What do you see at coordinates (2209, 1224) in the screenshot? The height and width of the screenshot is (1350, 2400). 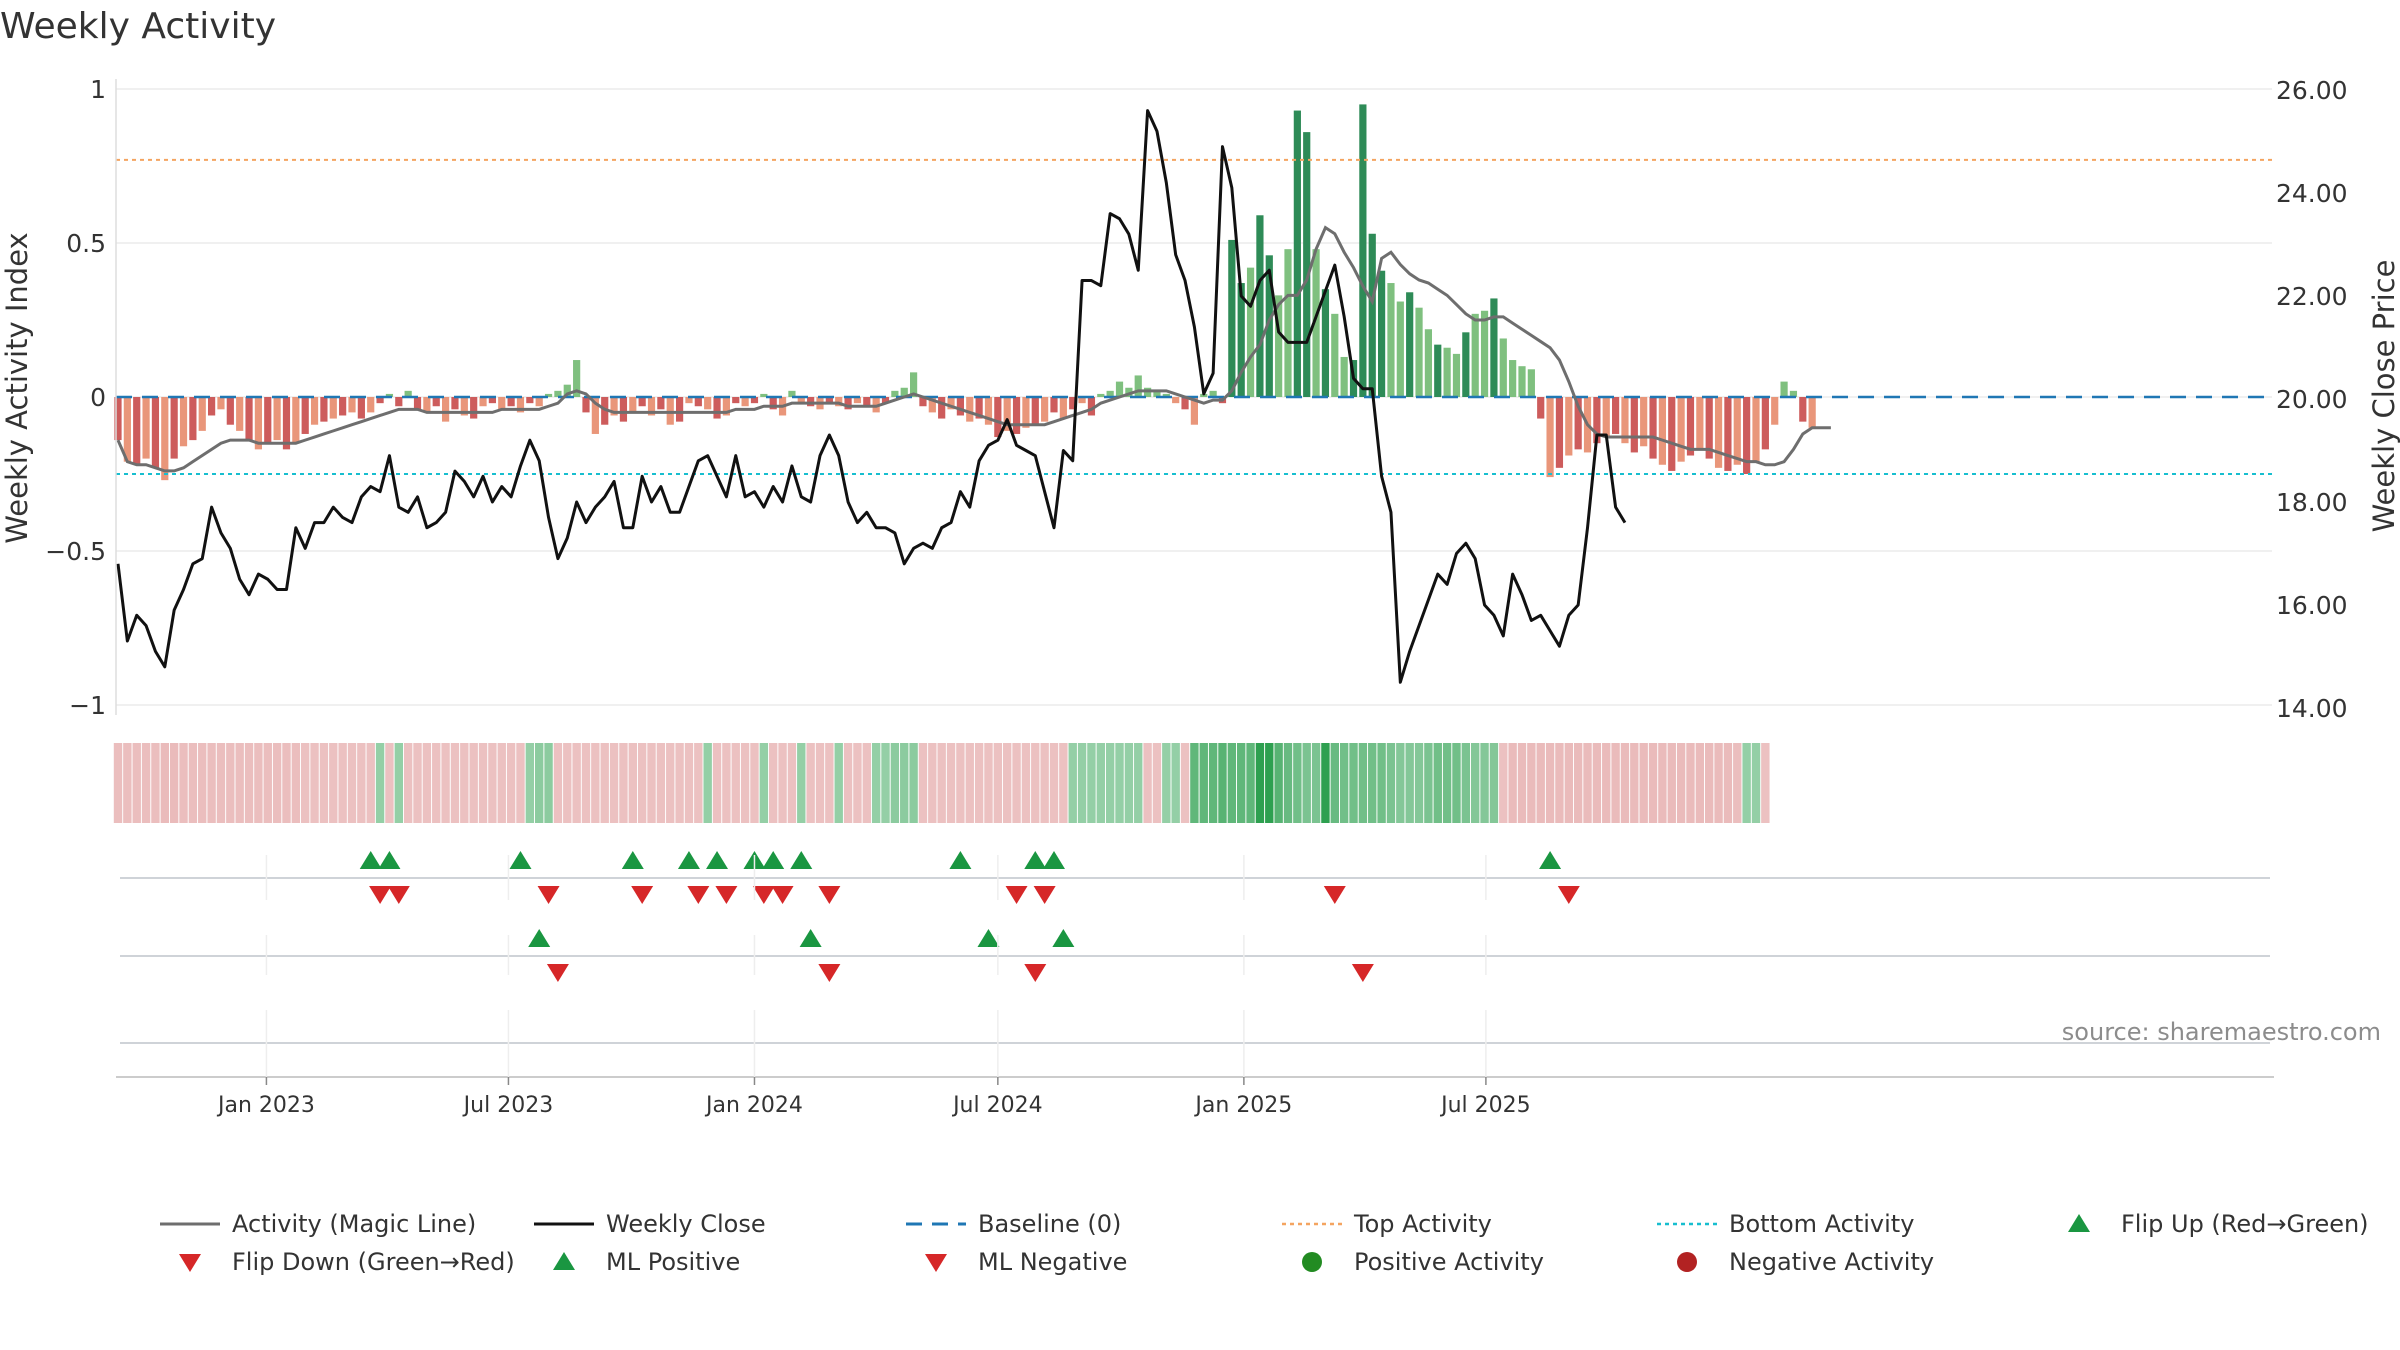 I see `legend-item: Flip Up (Red→Green)` at bounding box center [2209, 1224].